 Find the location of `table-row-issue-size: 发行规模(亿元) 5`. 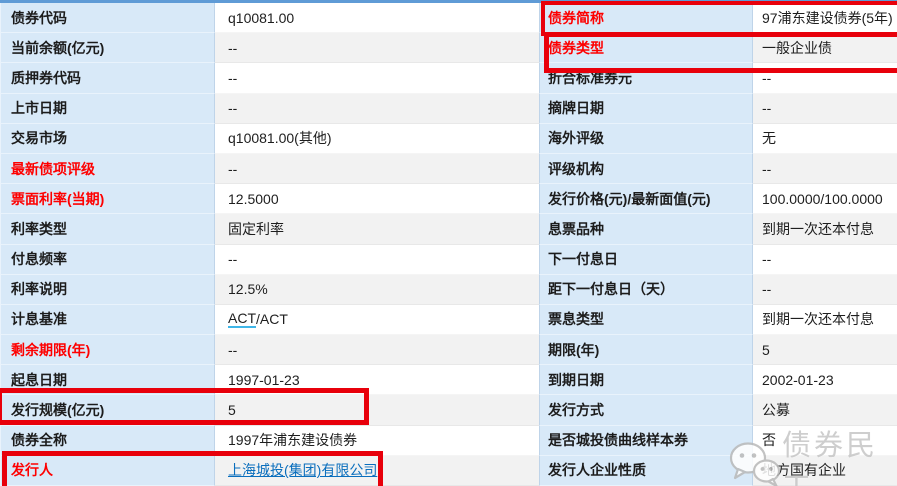

table-row-issue-size: 发行规模(亿元) 5 is located at coordinates (269, 410).